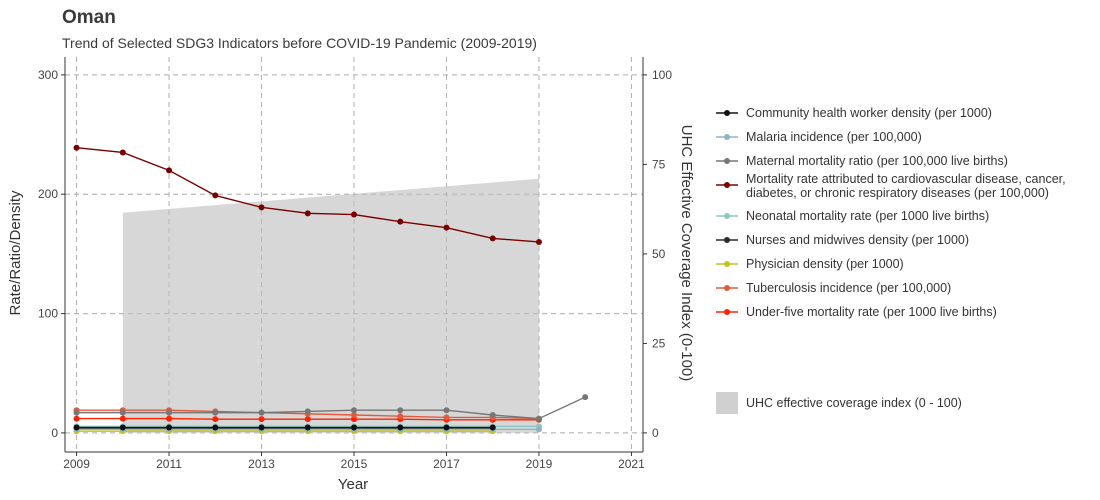  Describe the element at coordinates (48, 314) in the screenshot. I see `y-tick-label: 100` at that location.